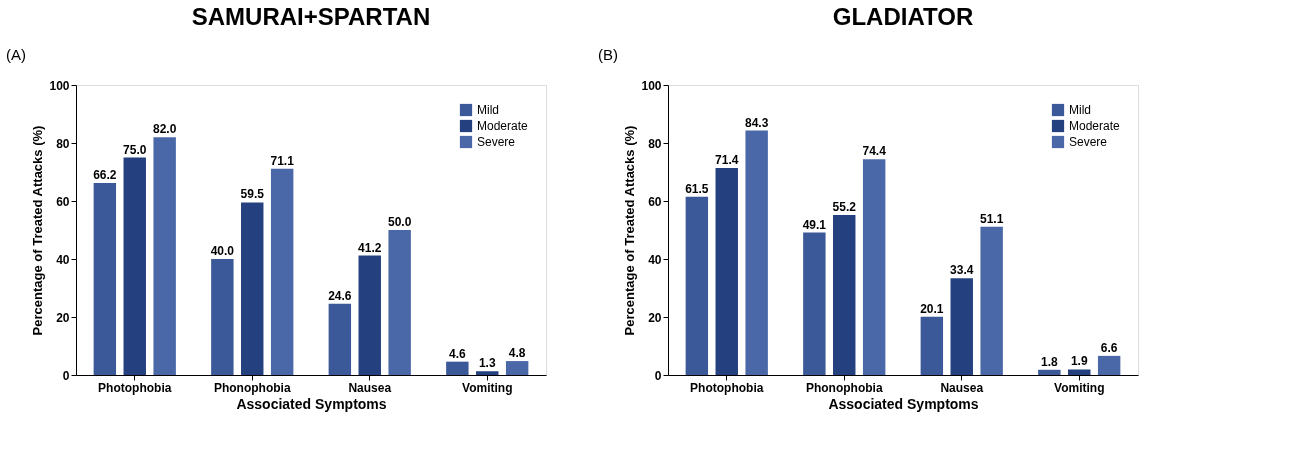  Describe the element at coordinates (727, 159) in the screenshot. I see `data-label: 71.4` at that location.